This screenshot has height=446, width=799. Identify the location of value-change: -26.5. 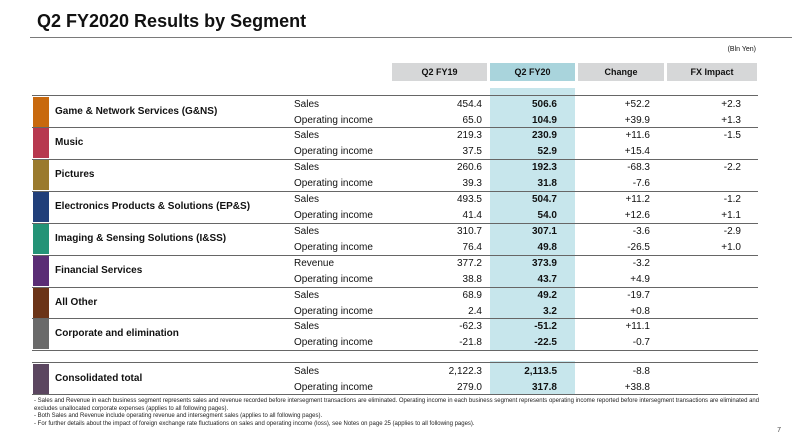
(638, 247).